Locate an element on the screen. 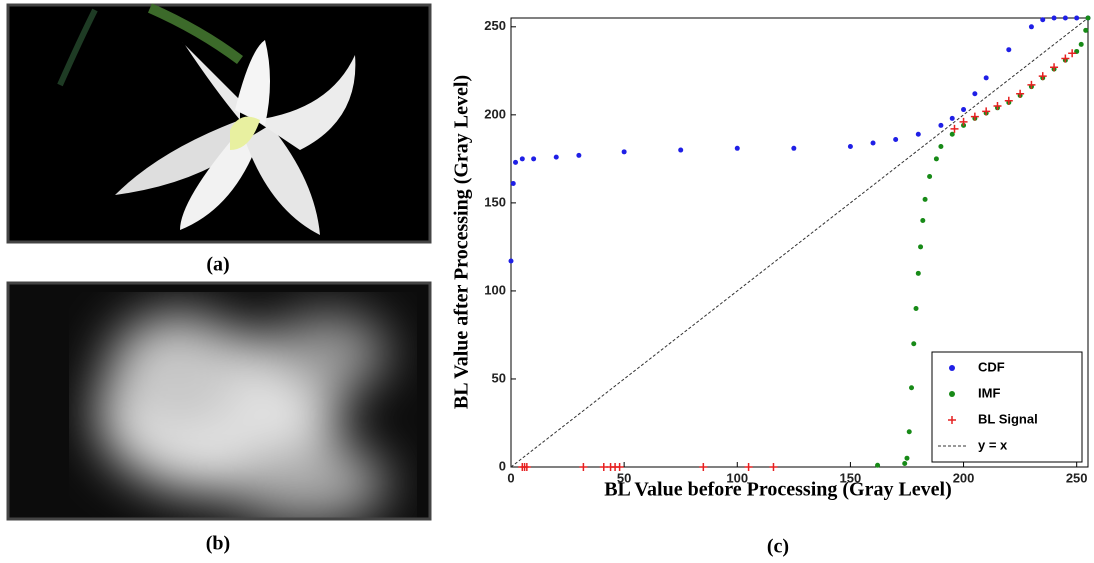 This screenshot has width=1094, height=563. y-tick-label: 150 is located at coordinates (495, 201).